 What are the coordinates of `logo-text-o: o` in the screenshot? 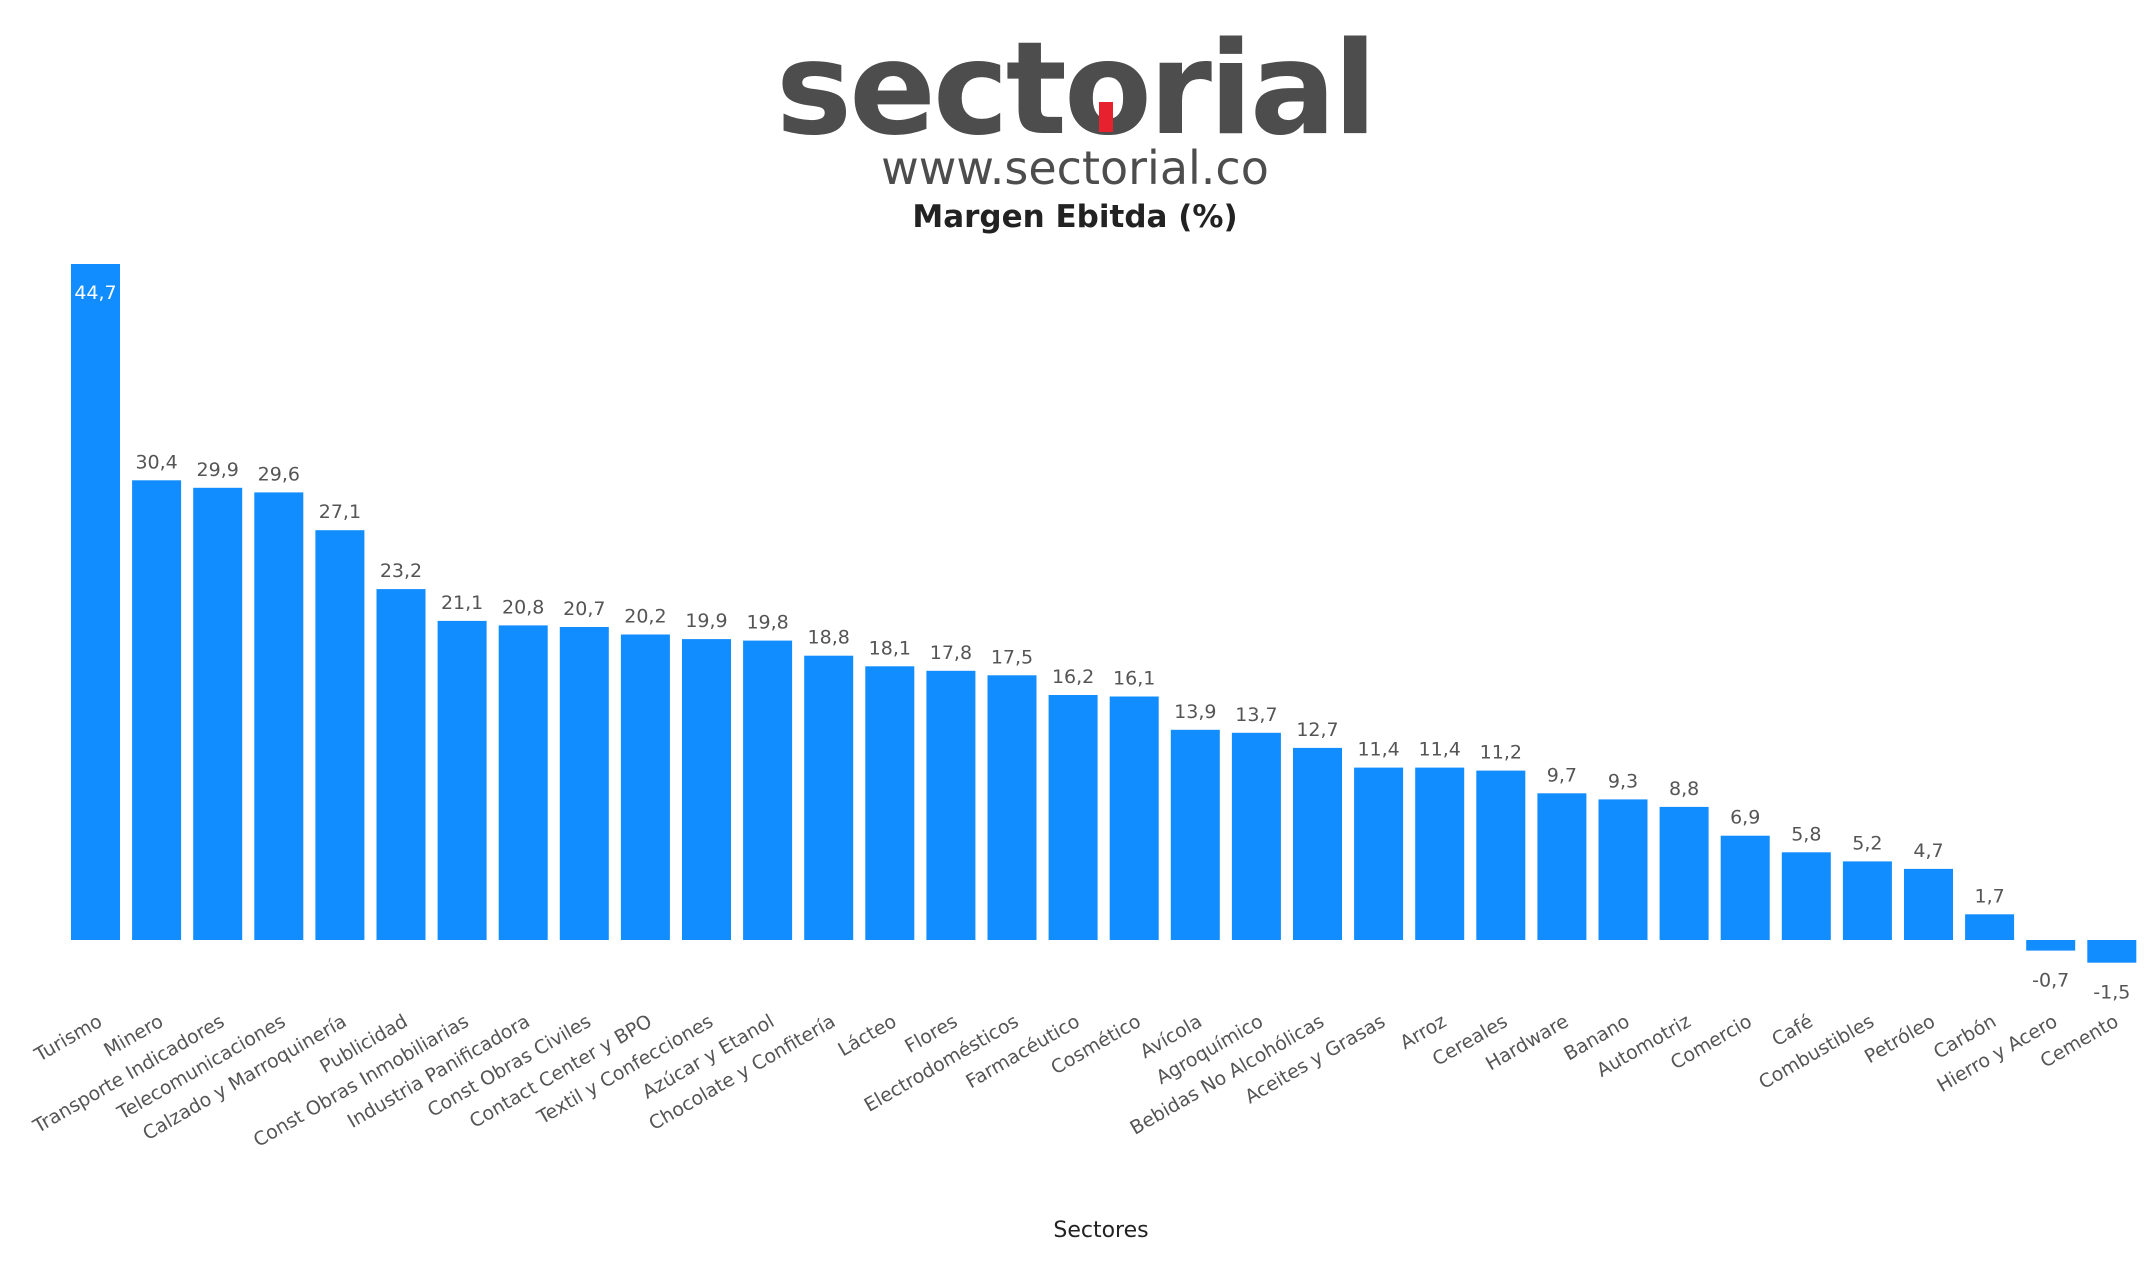 It's located at (1107, 89).